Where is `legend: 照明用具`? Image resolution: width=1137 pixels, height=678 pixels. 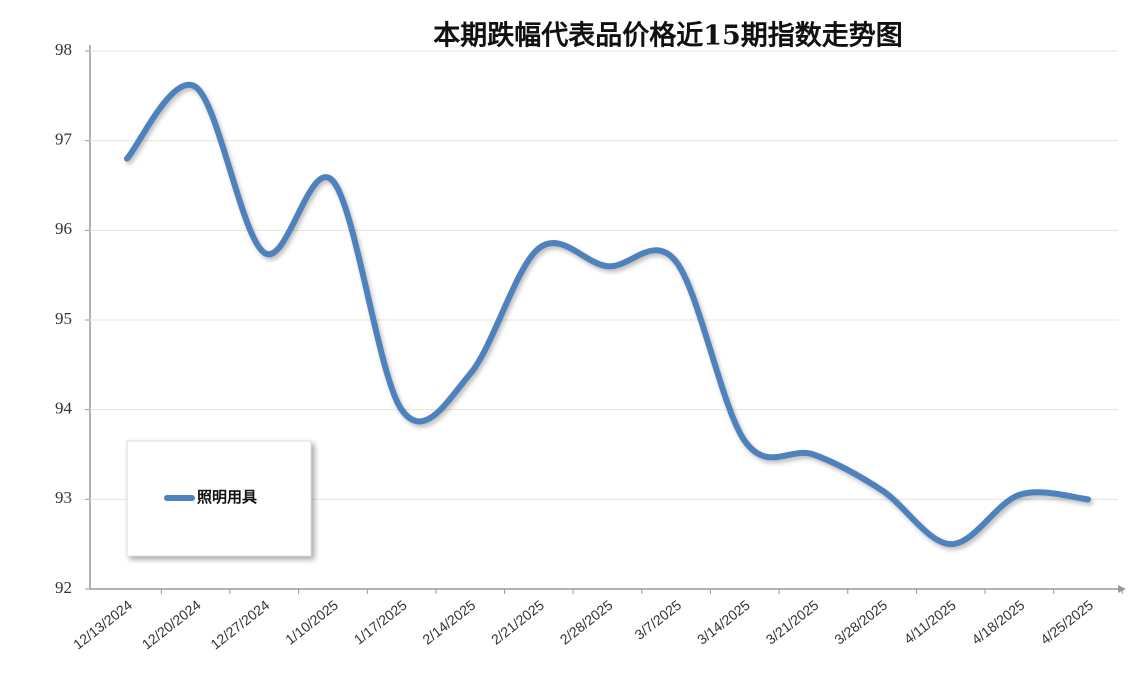 legend: 照明用具 is located at coordinates (210, 497).